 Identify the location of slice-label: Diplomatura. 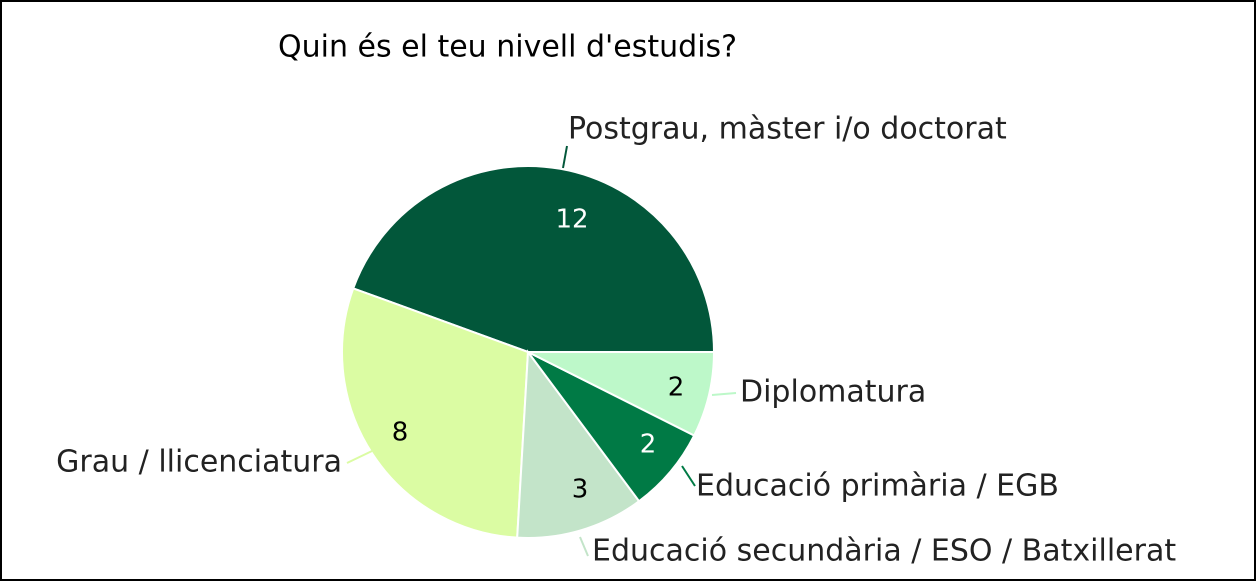
(833, 392).